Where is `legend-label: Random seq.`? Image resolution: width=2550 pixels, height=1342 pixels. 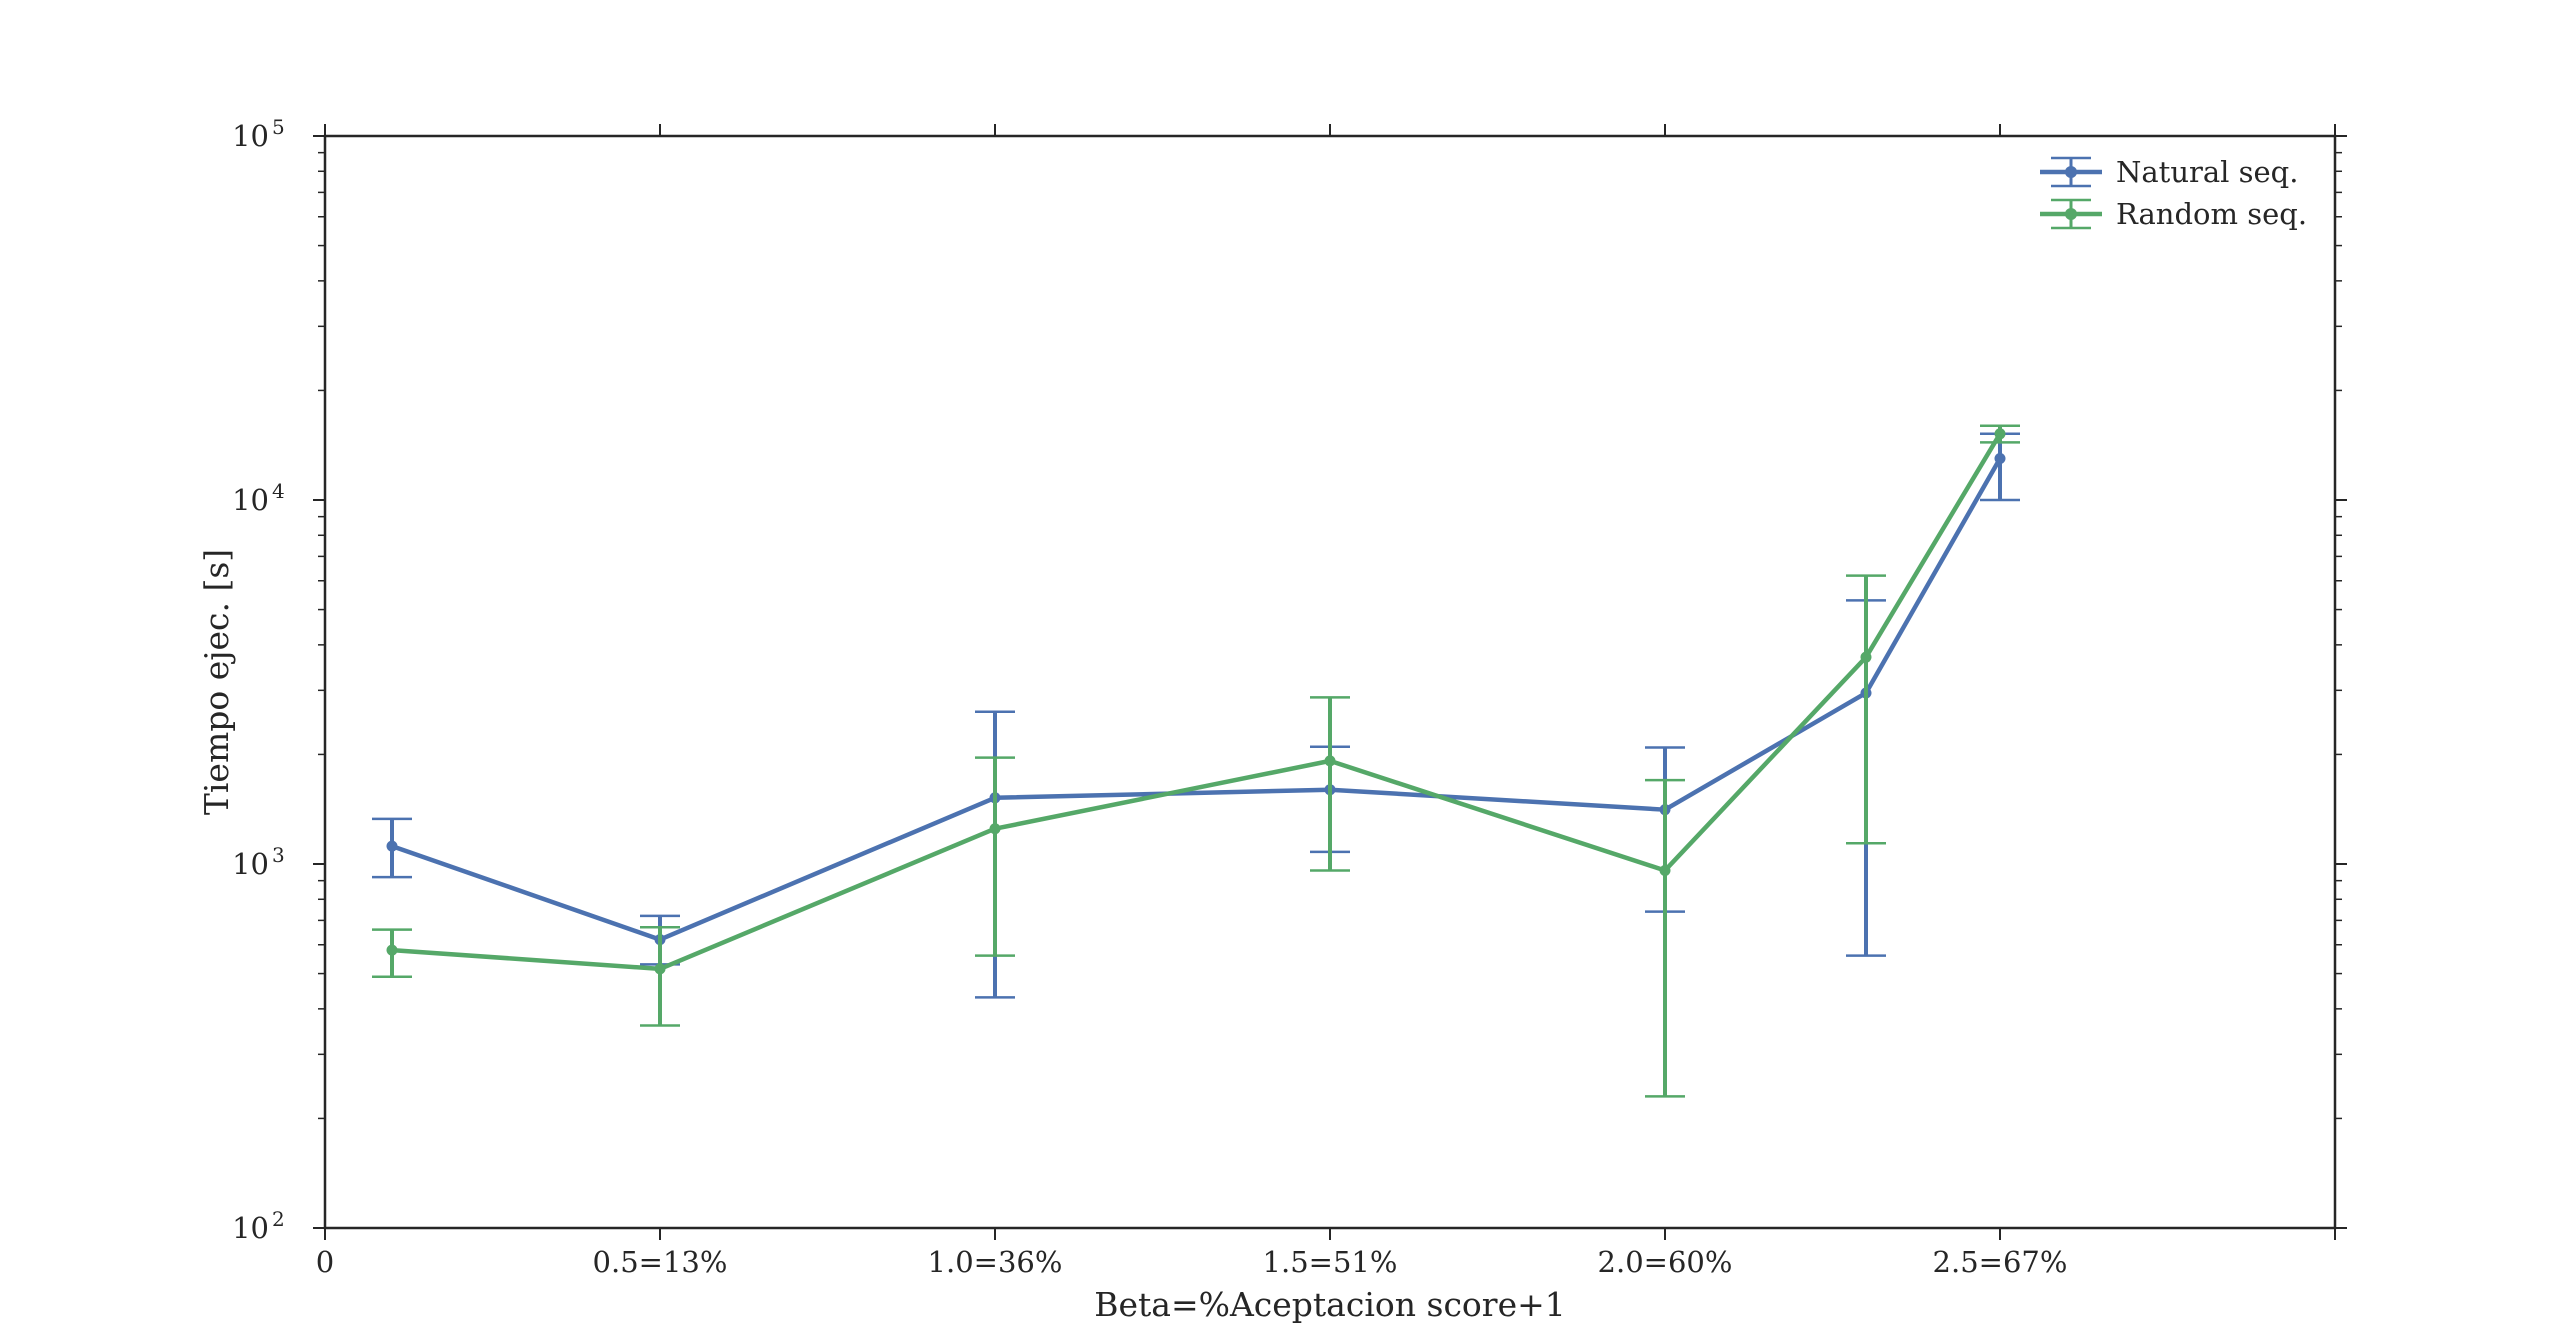
legend-label: Random seq. is located at coordinates (2211, 214).